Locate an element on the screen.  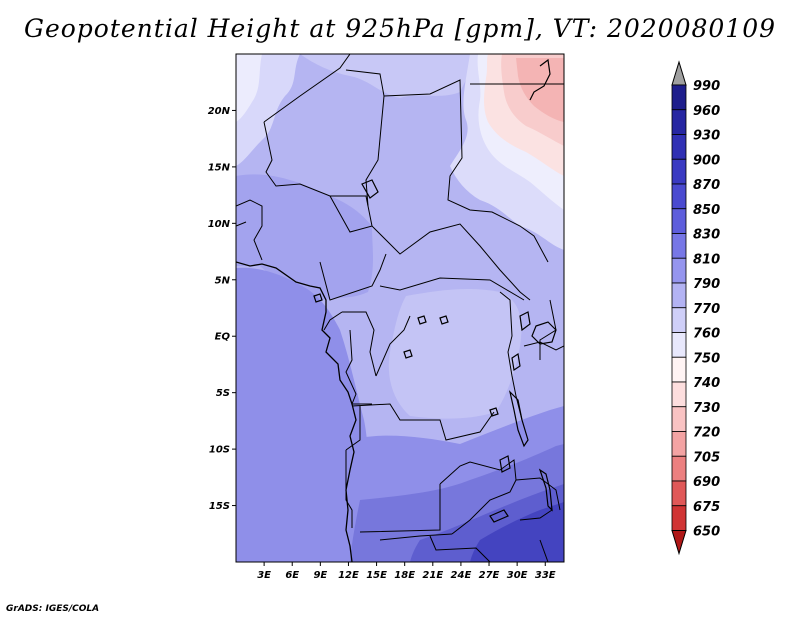
lake-kariba is located at coordinates (499, 516).